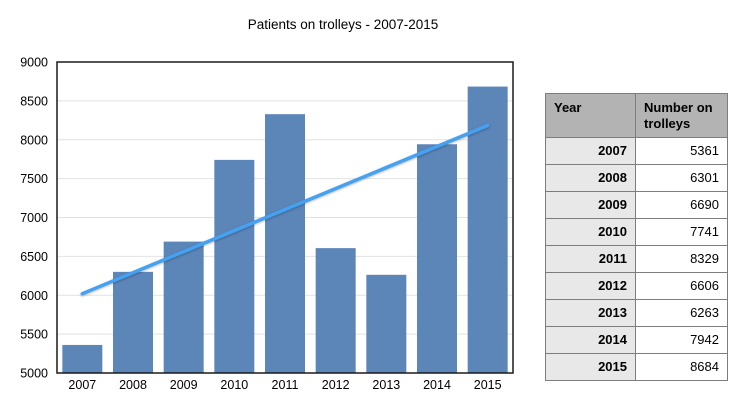 This screenshot has height=403, width=734. I want to click on bar-2013, so click(386, 323).